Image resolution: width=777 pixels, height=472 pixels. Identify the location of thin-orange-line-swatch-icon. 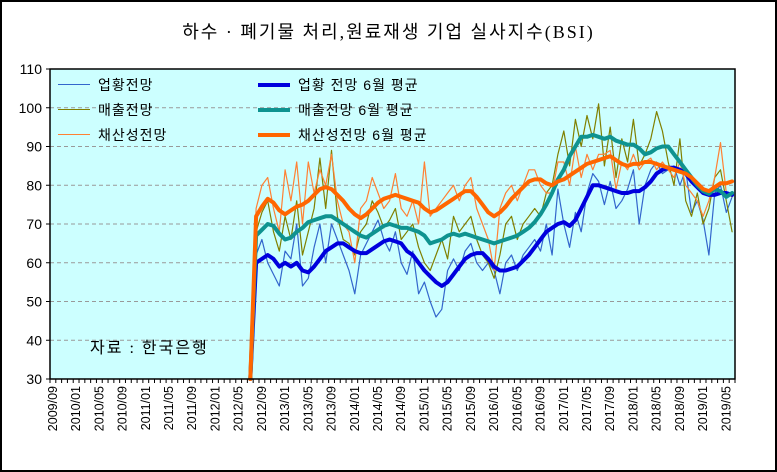
(74, 134).